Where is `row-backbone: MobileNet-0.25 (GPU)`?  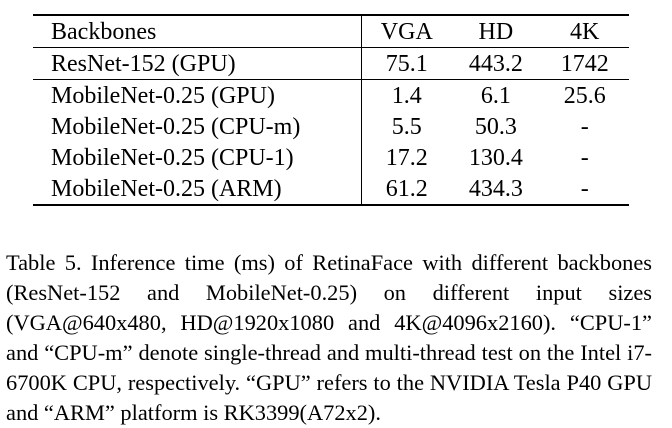
row-backbone: MobileNet-0.25 (GPU) is located at coordinates (197, 95).